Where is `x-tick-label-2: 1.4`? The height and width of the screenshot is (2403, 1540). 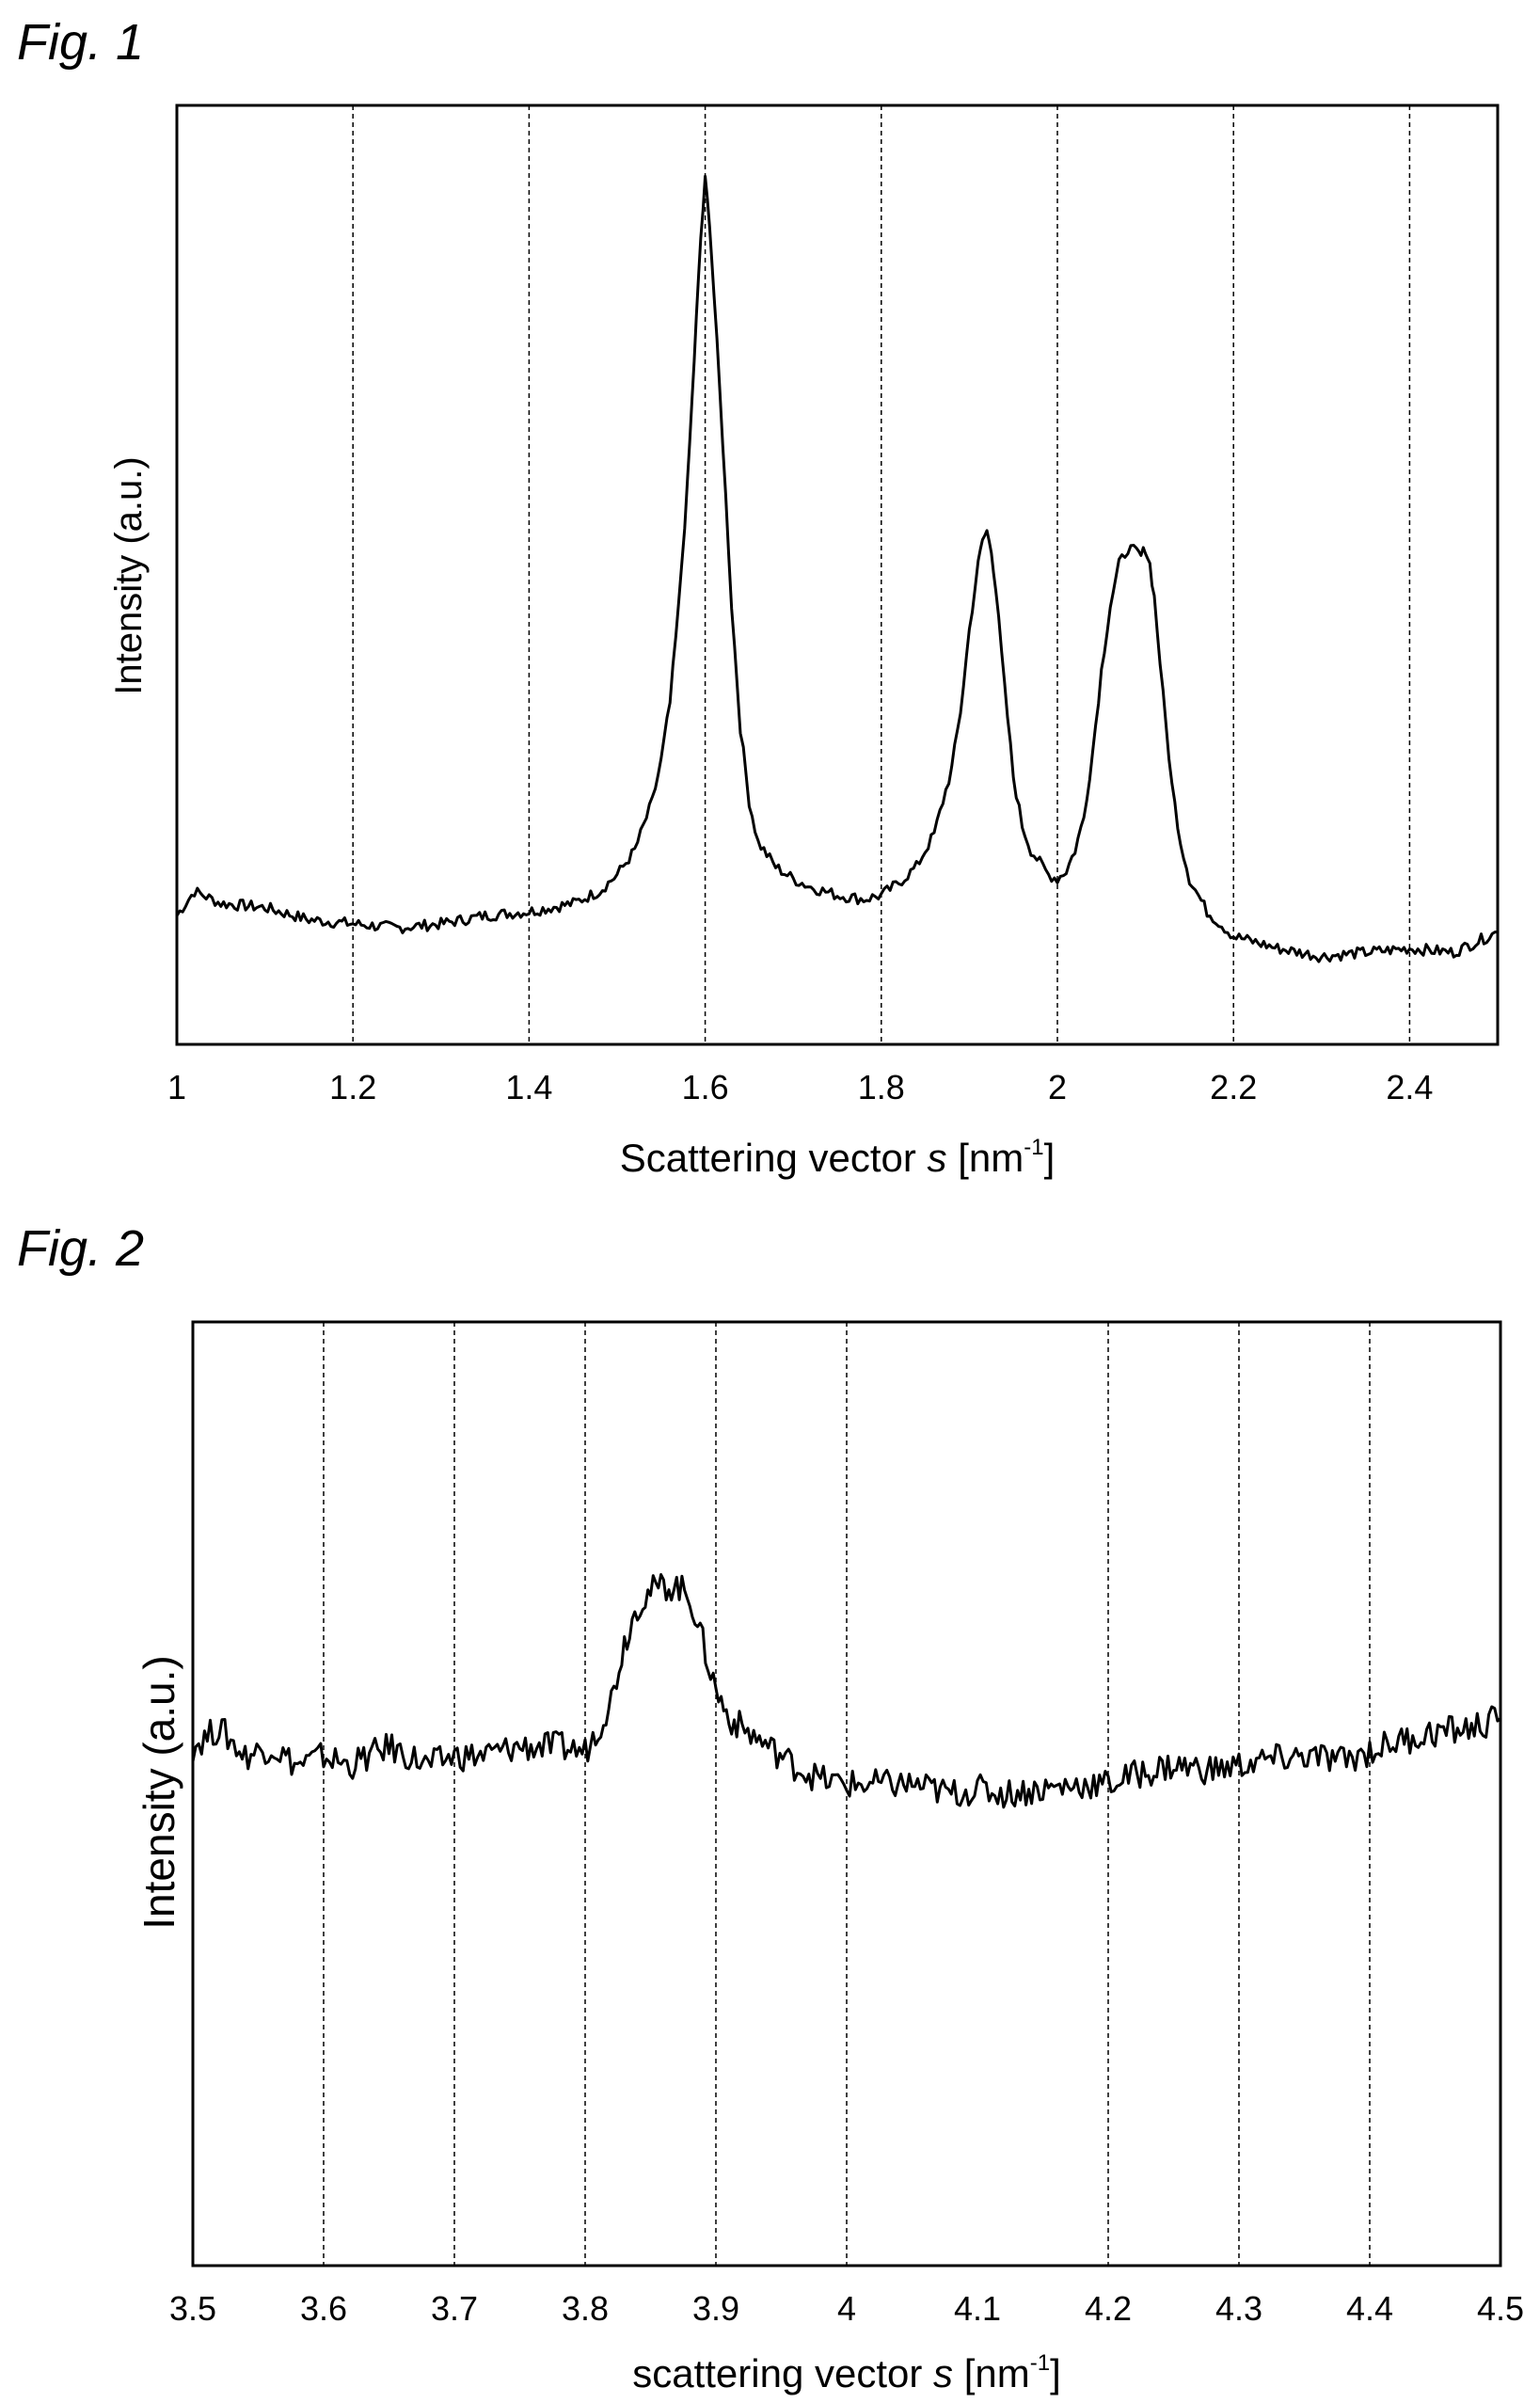
x-tick-label-2: 1.4 is located at coordinates (528, 1087).